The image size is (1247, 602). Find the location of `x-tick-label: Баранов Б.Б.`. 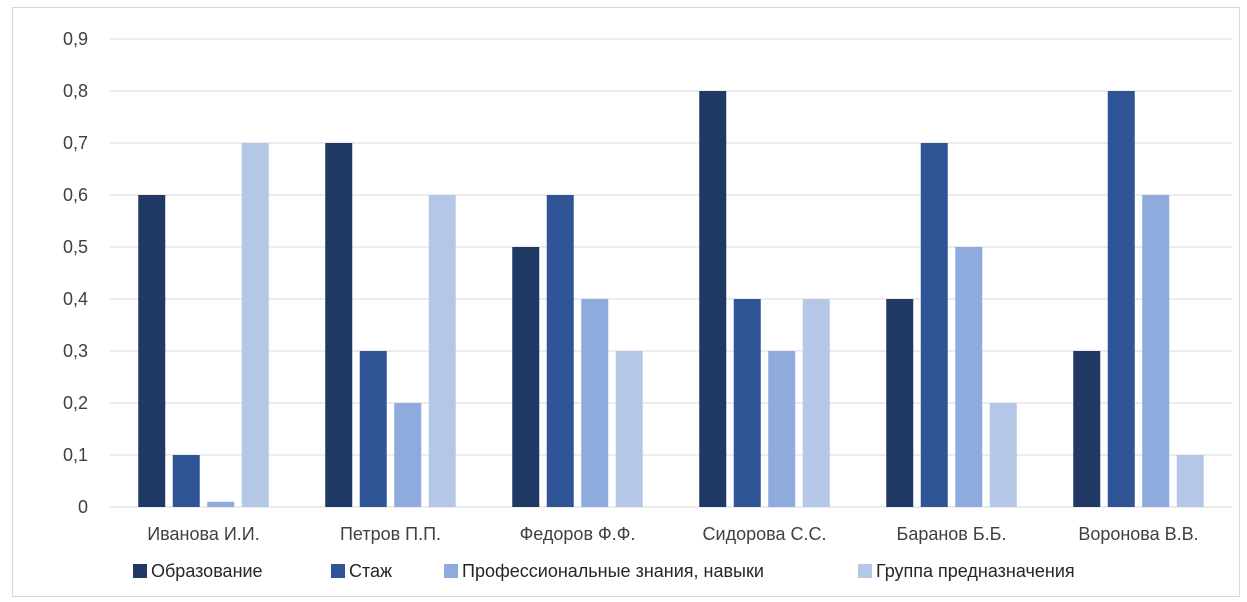

x-tick-label: Баранов Б.Б. is located at coordinates (952, 534).